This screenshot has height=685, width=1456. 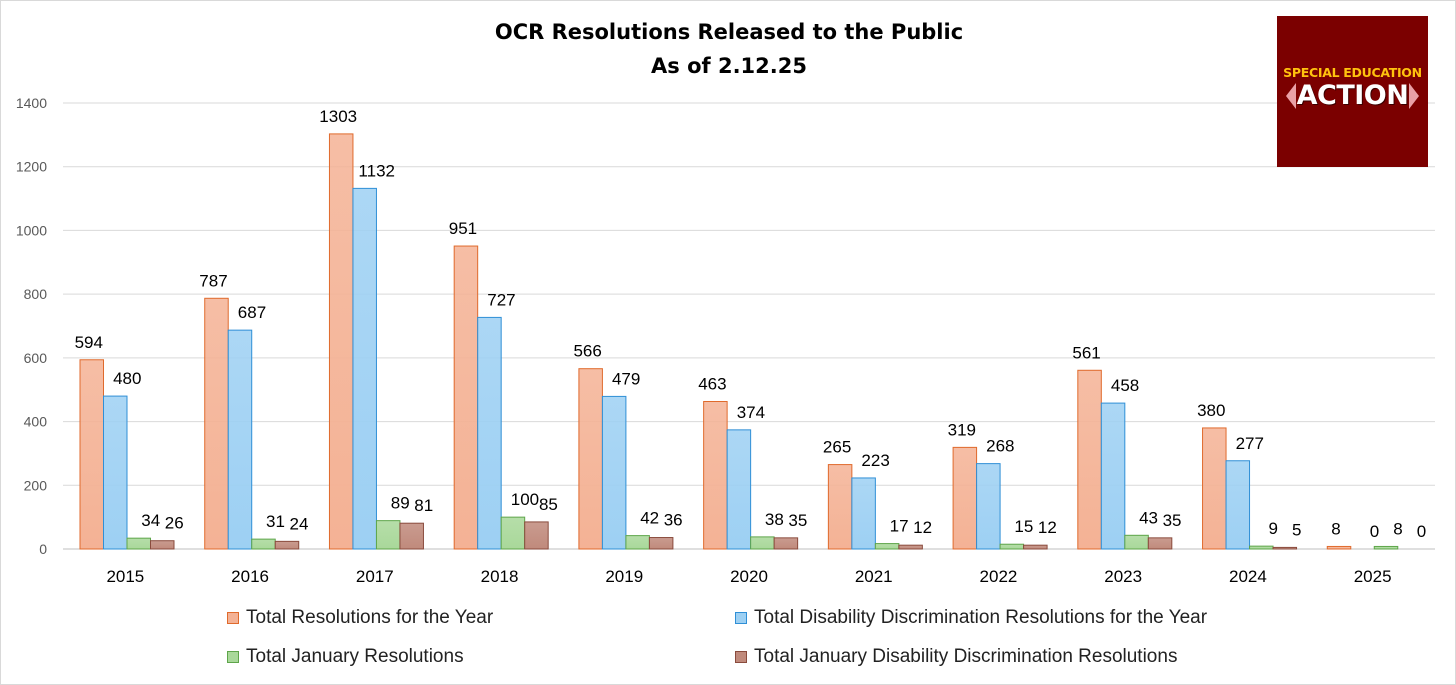 I want to click on logo-row: ACTION, so click(x=1352, y=95).